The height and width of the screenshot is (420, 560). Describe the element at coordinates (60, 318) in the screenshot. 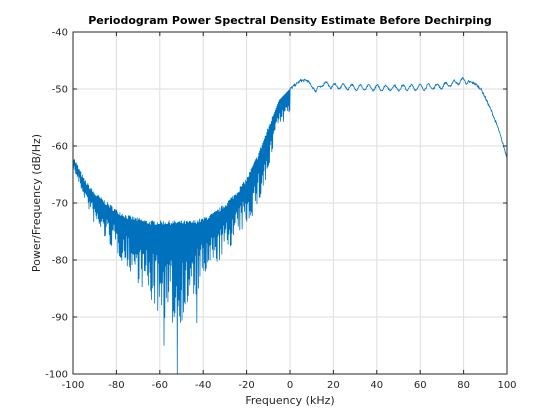

I see `y-tick-label: -90` at that location.